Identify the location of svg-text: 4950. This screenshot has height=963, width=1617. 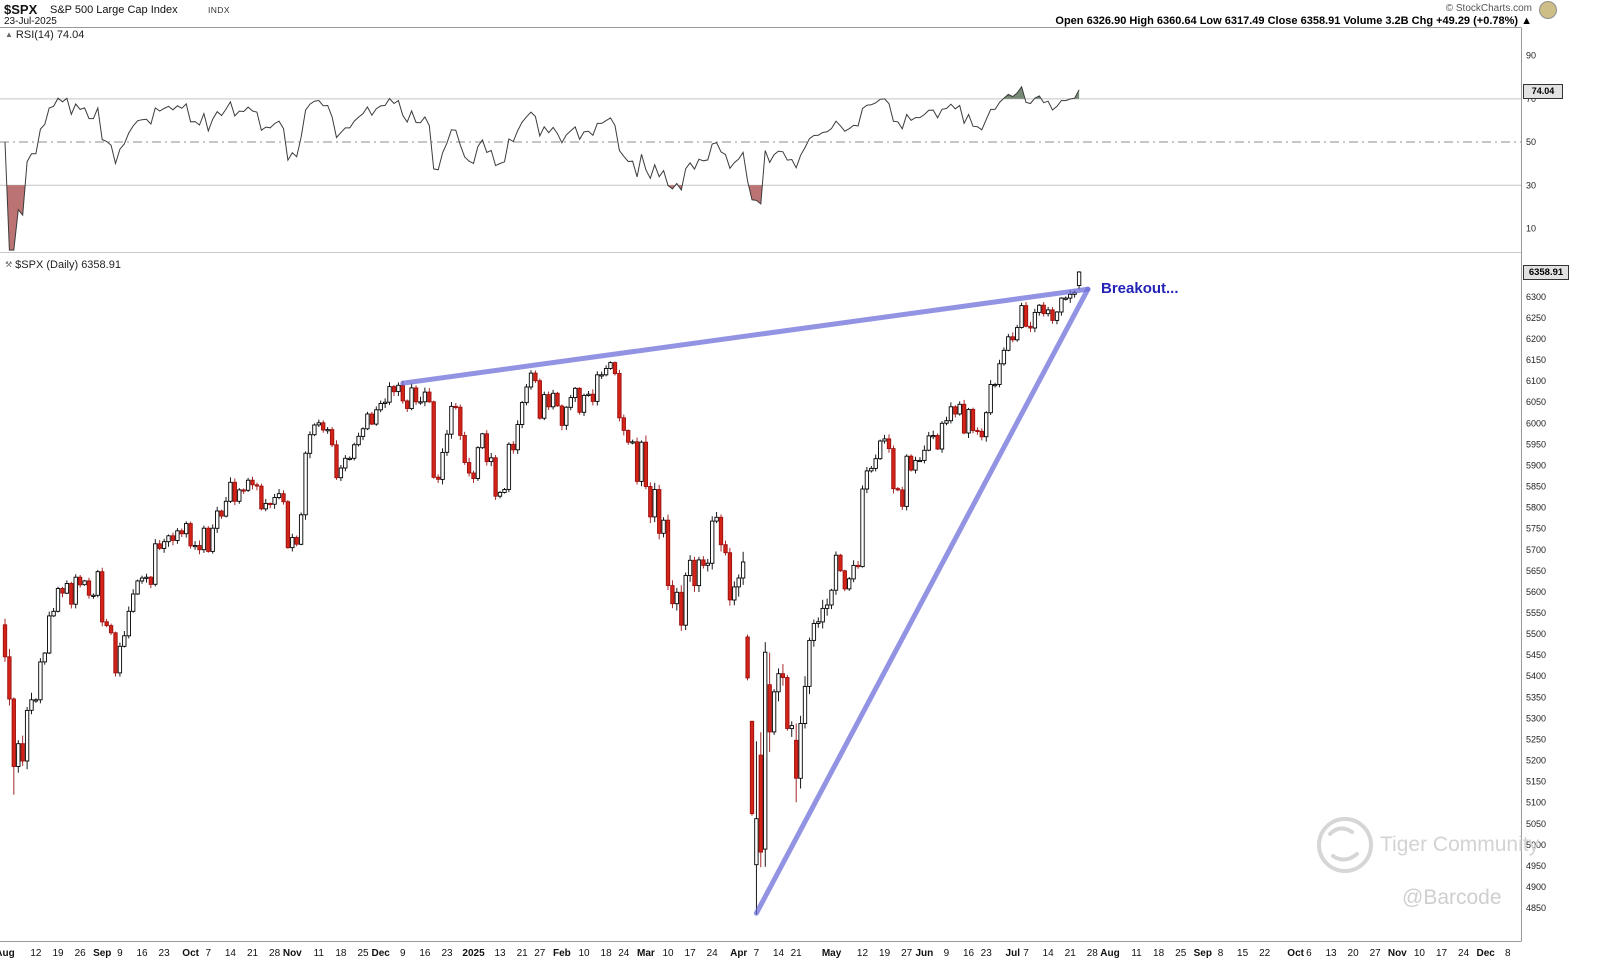
(1536, 866).